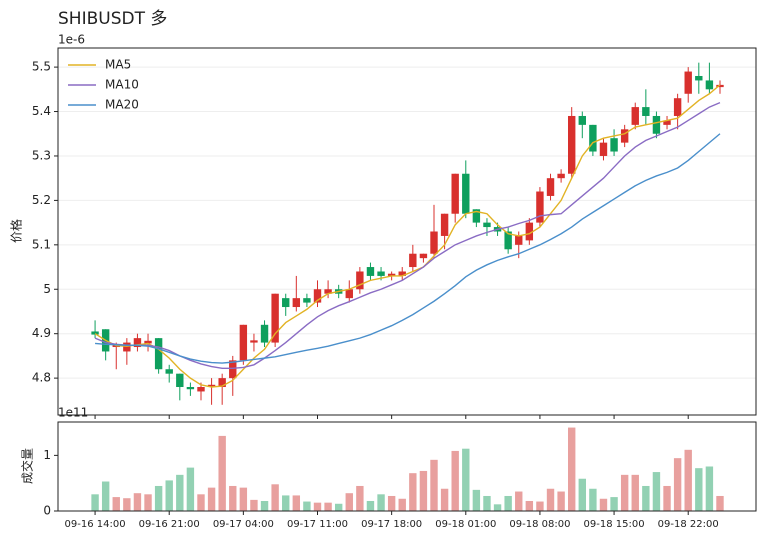 The height and width of the screenshot is (542, 766). What do you see at coordinates (539, 524) in the screenshot?
I see `x-tick-label: 09-18 08:00` at bounding box center [539, 524].